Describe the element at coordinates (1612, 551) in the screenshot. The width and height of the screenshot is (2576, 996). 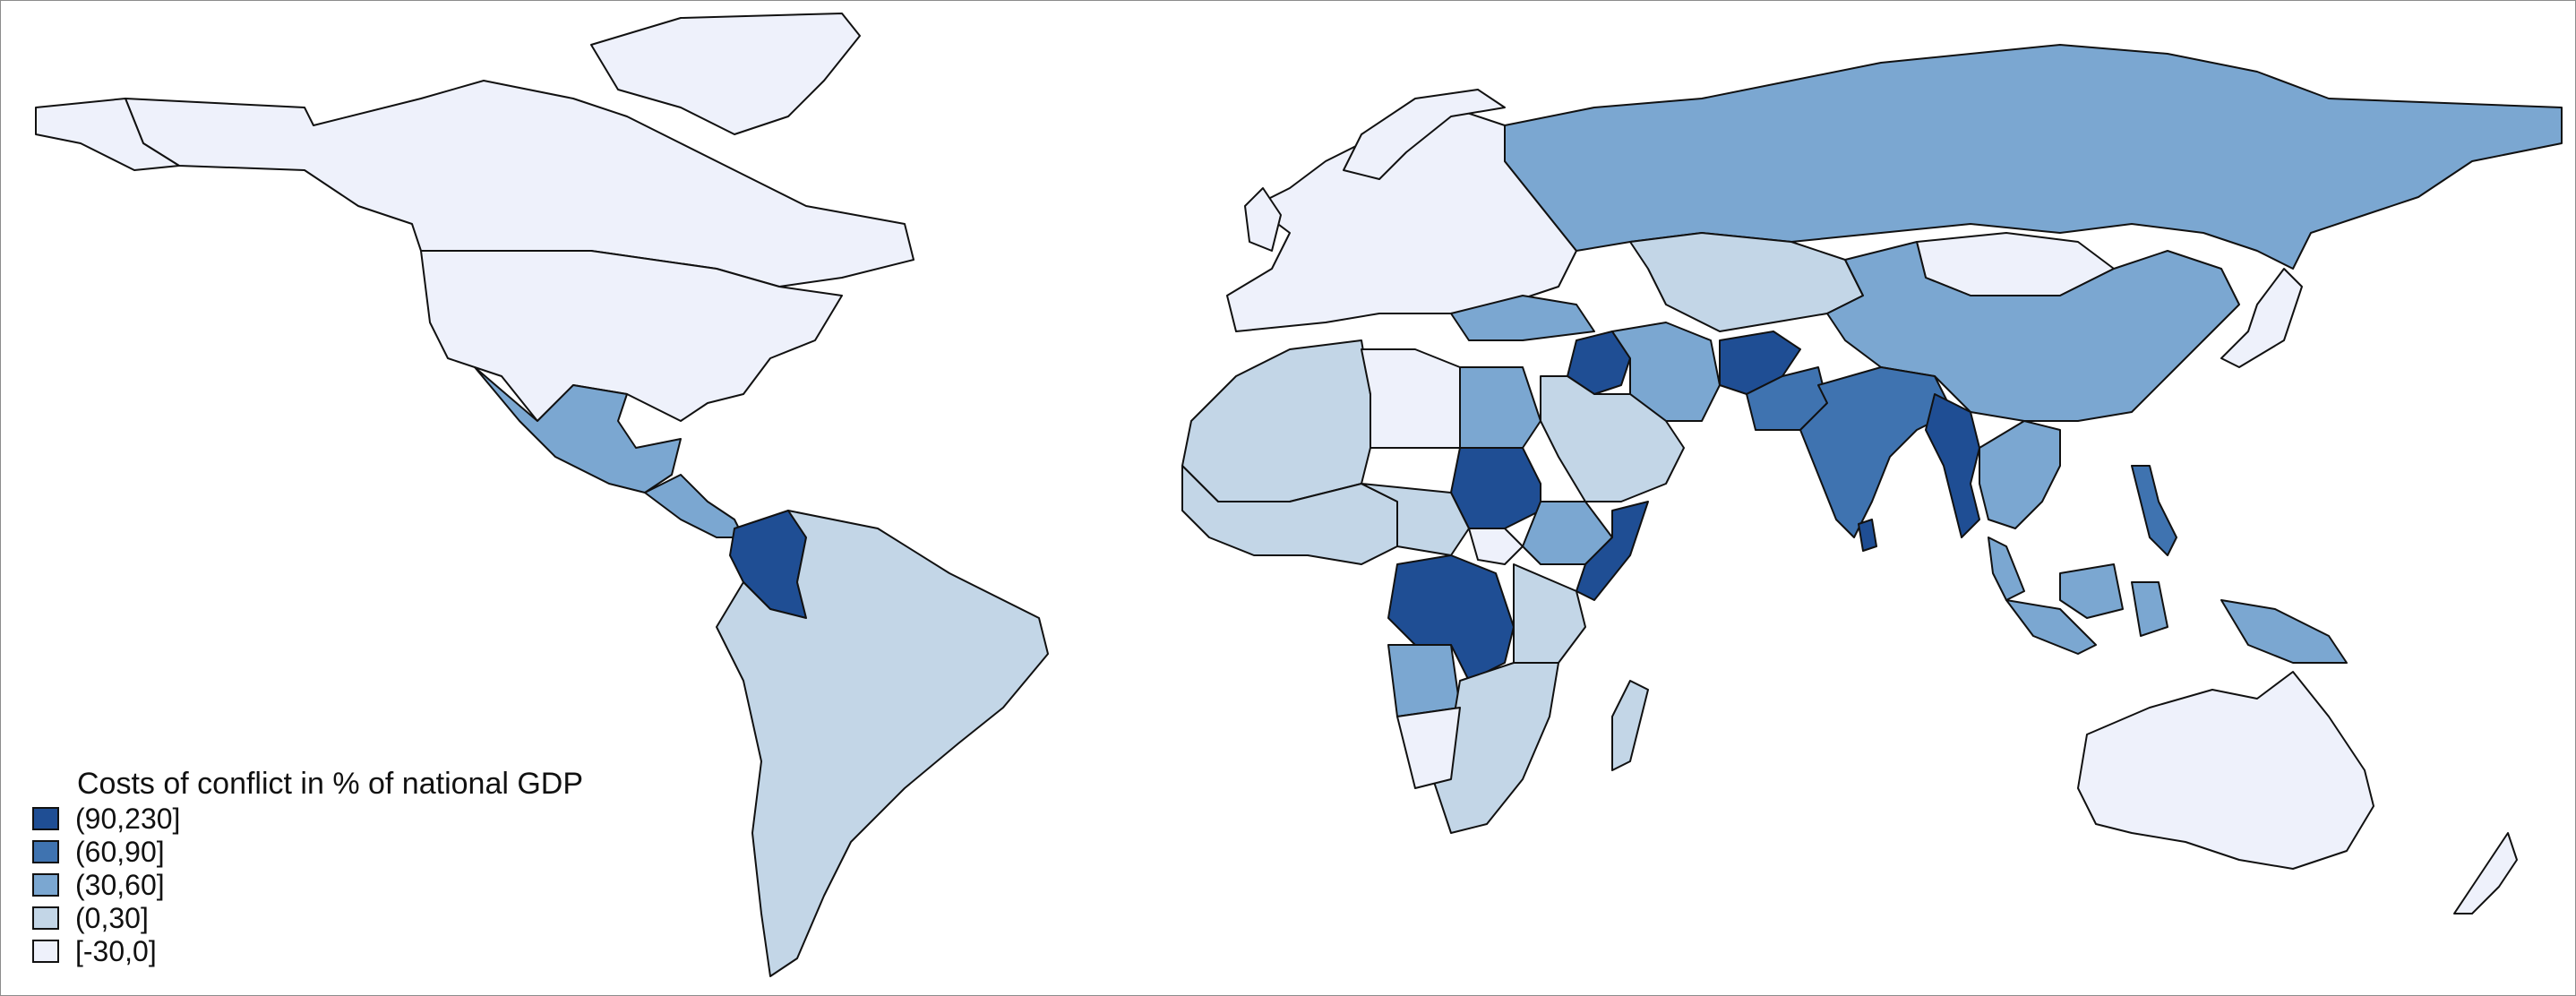
I see `region-somalia` at that location.